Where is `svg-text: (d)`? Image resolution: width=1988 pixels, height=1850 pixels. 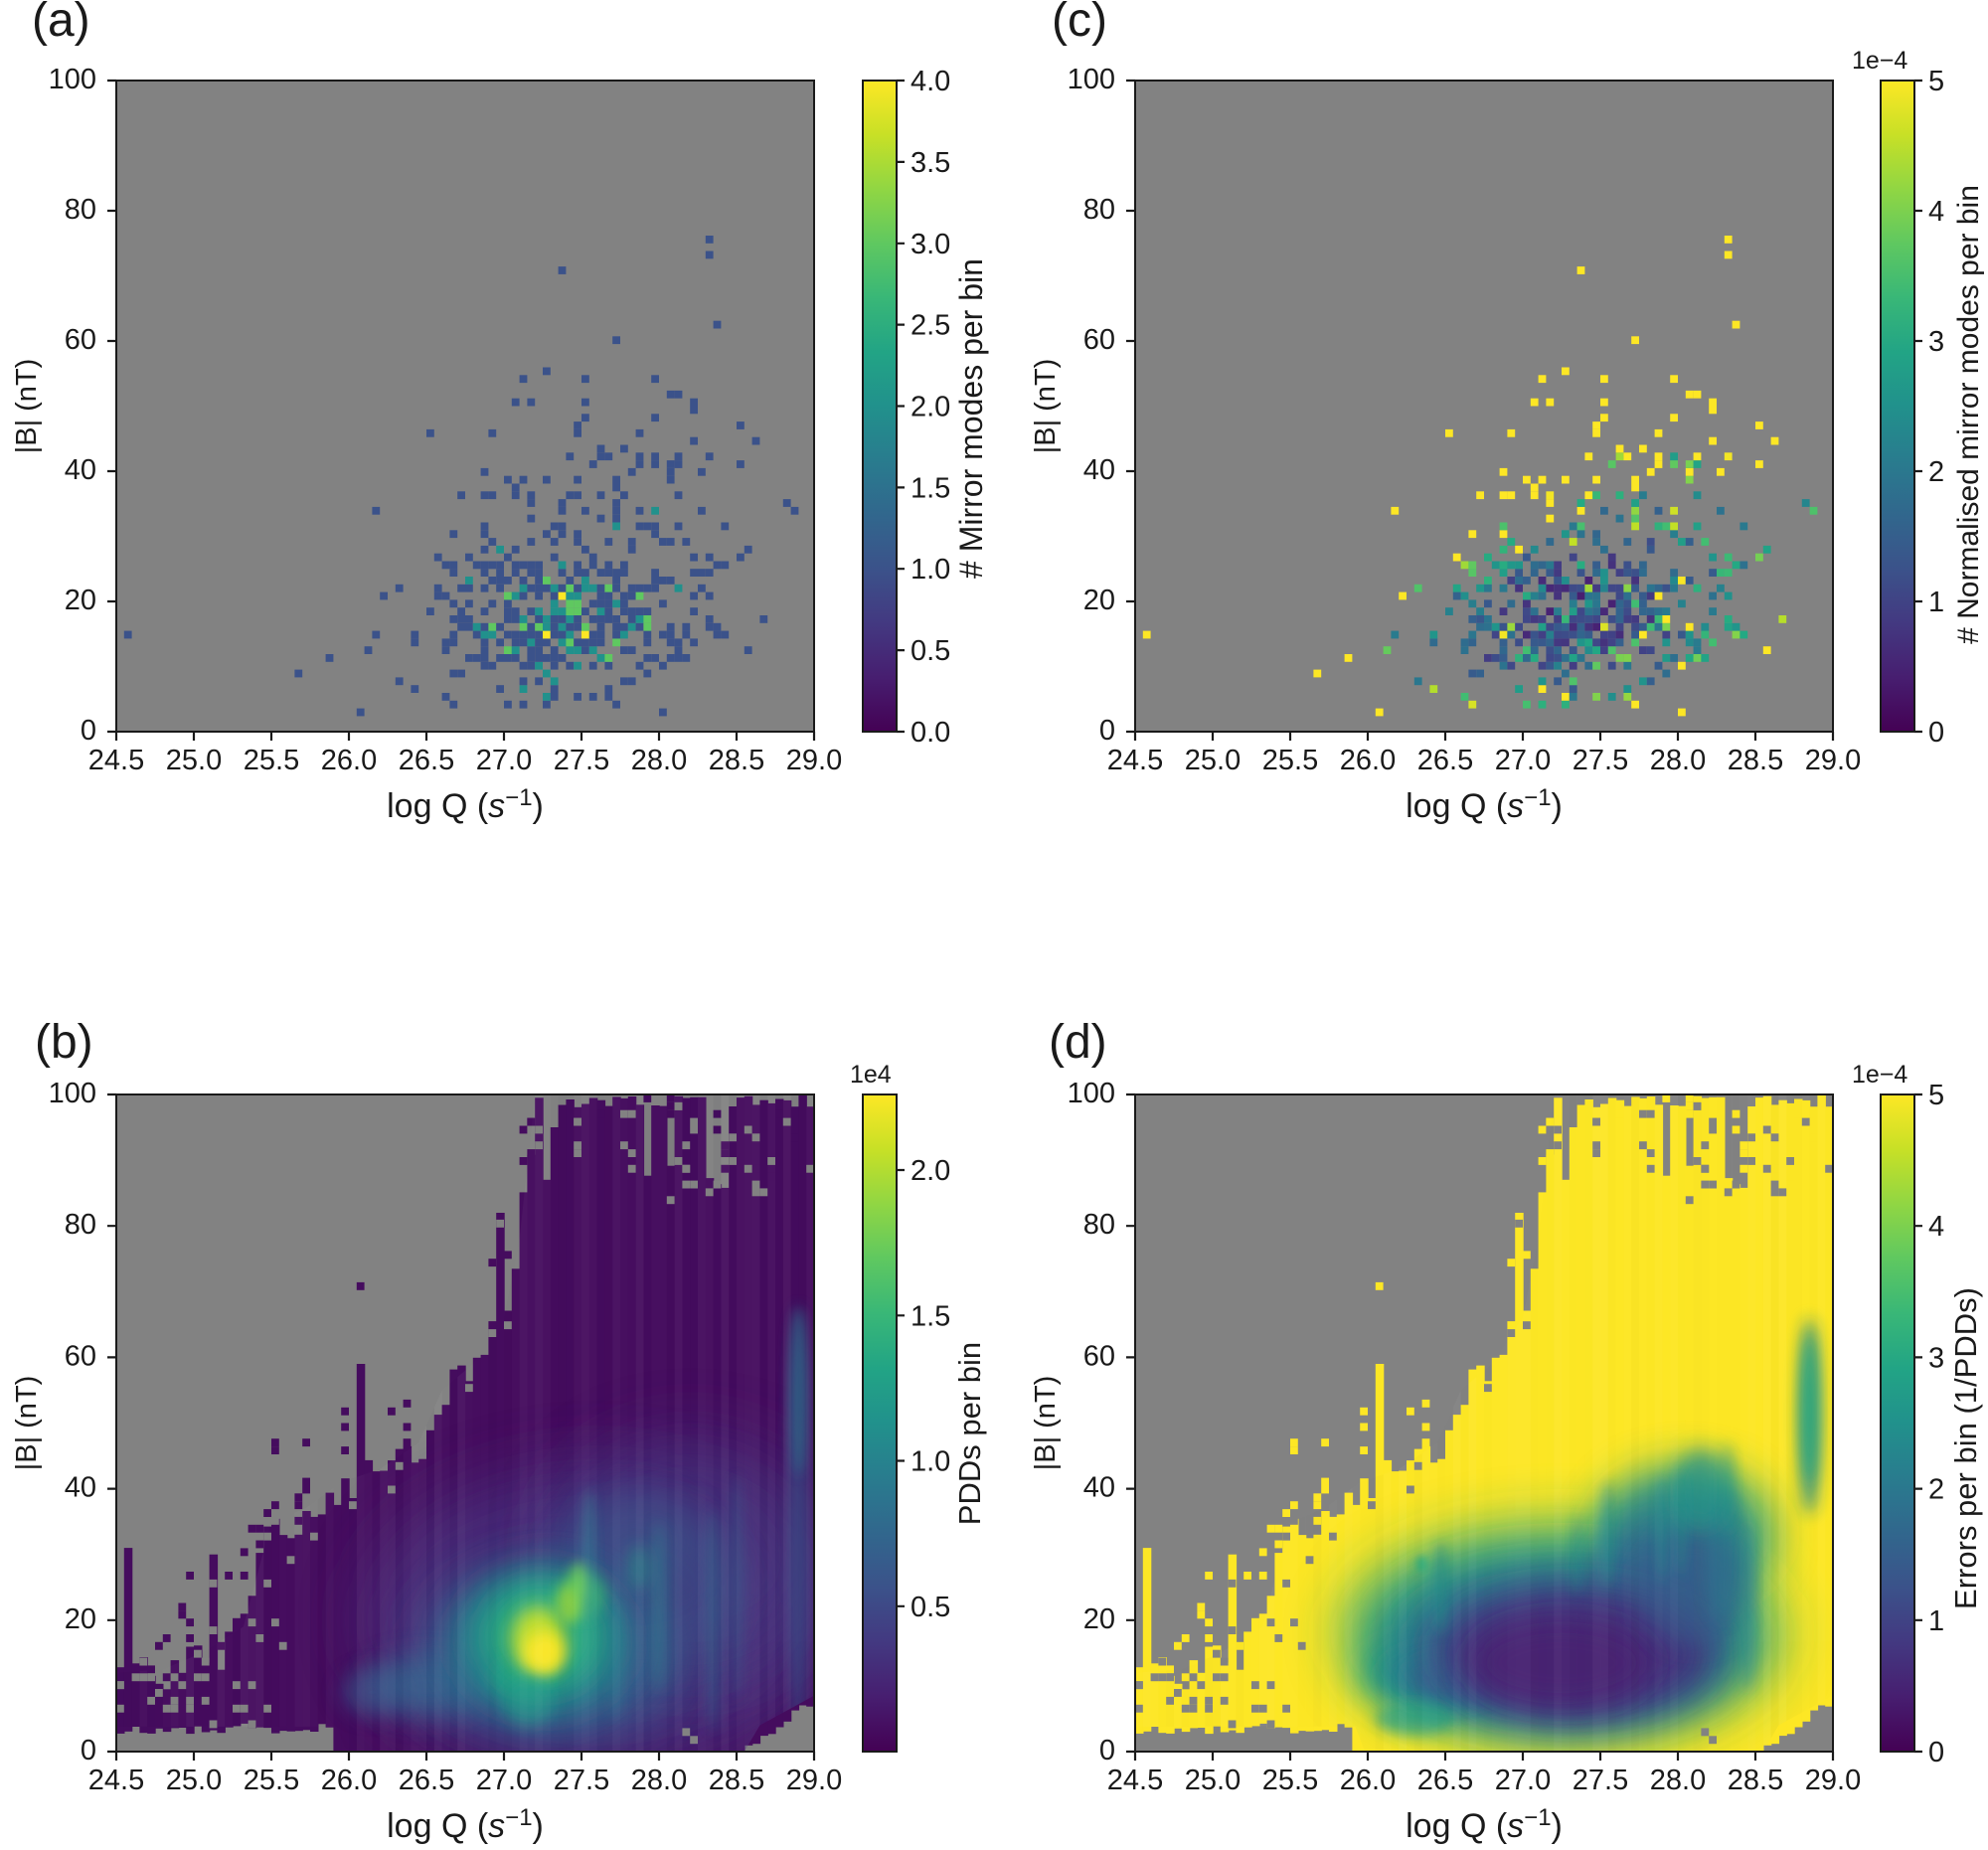
svg-text: (d) is located at coordinates (1078, 1042).